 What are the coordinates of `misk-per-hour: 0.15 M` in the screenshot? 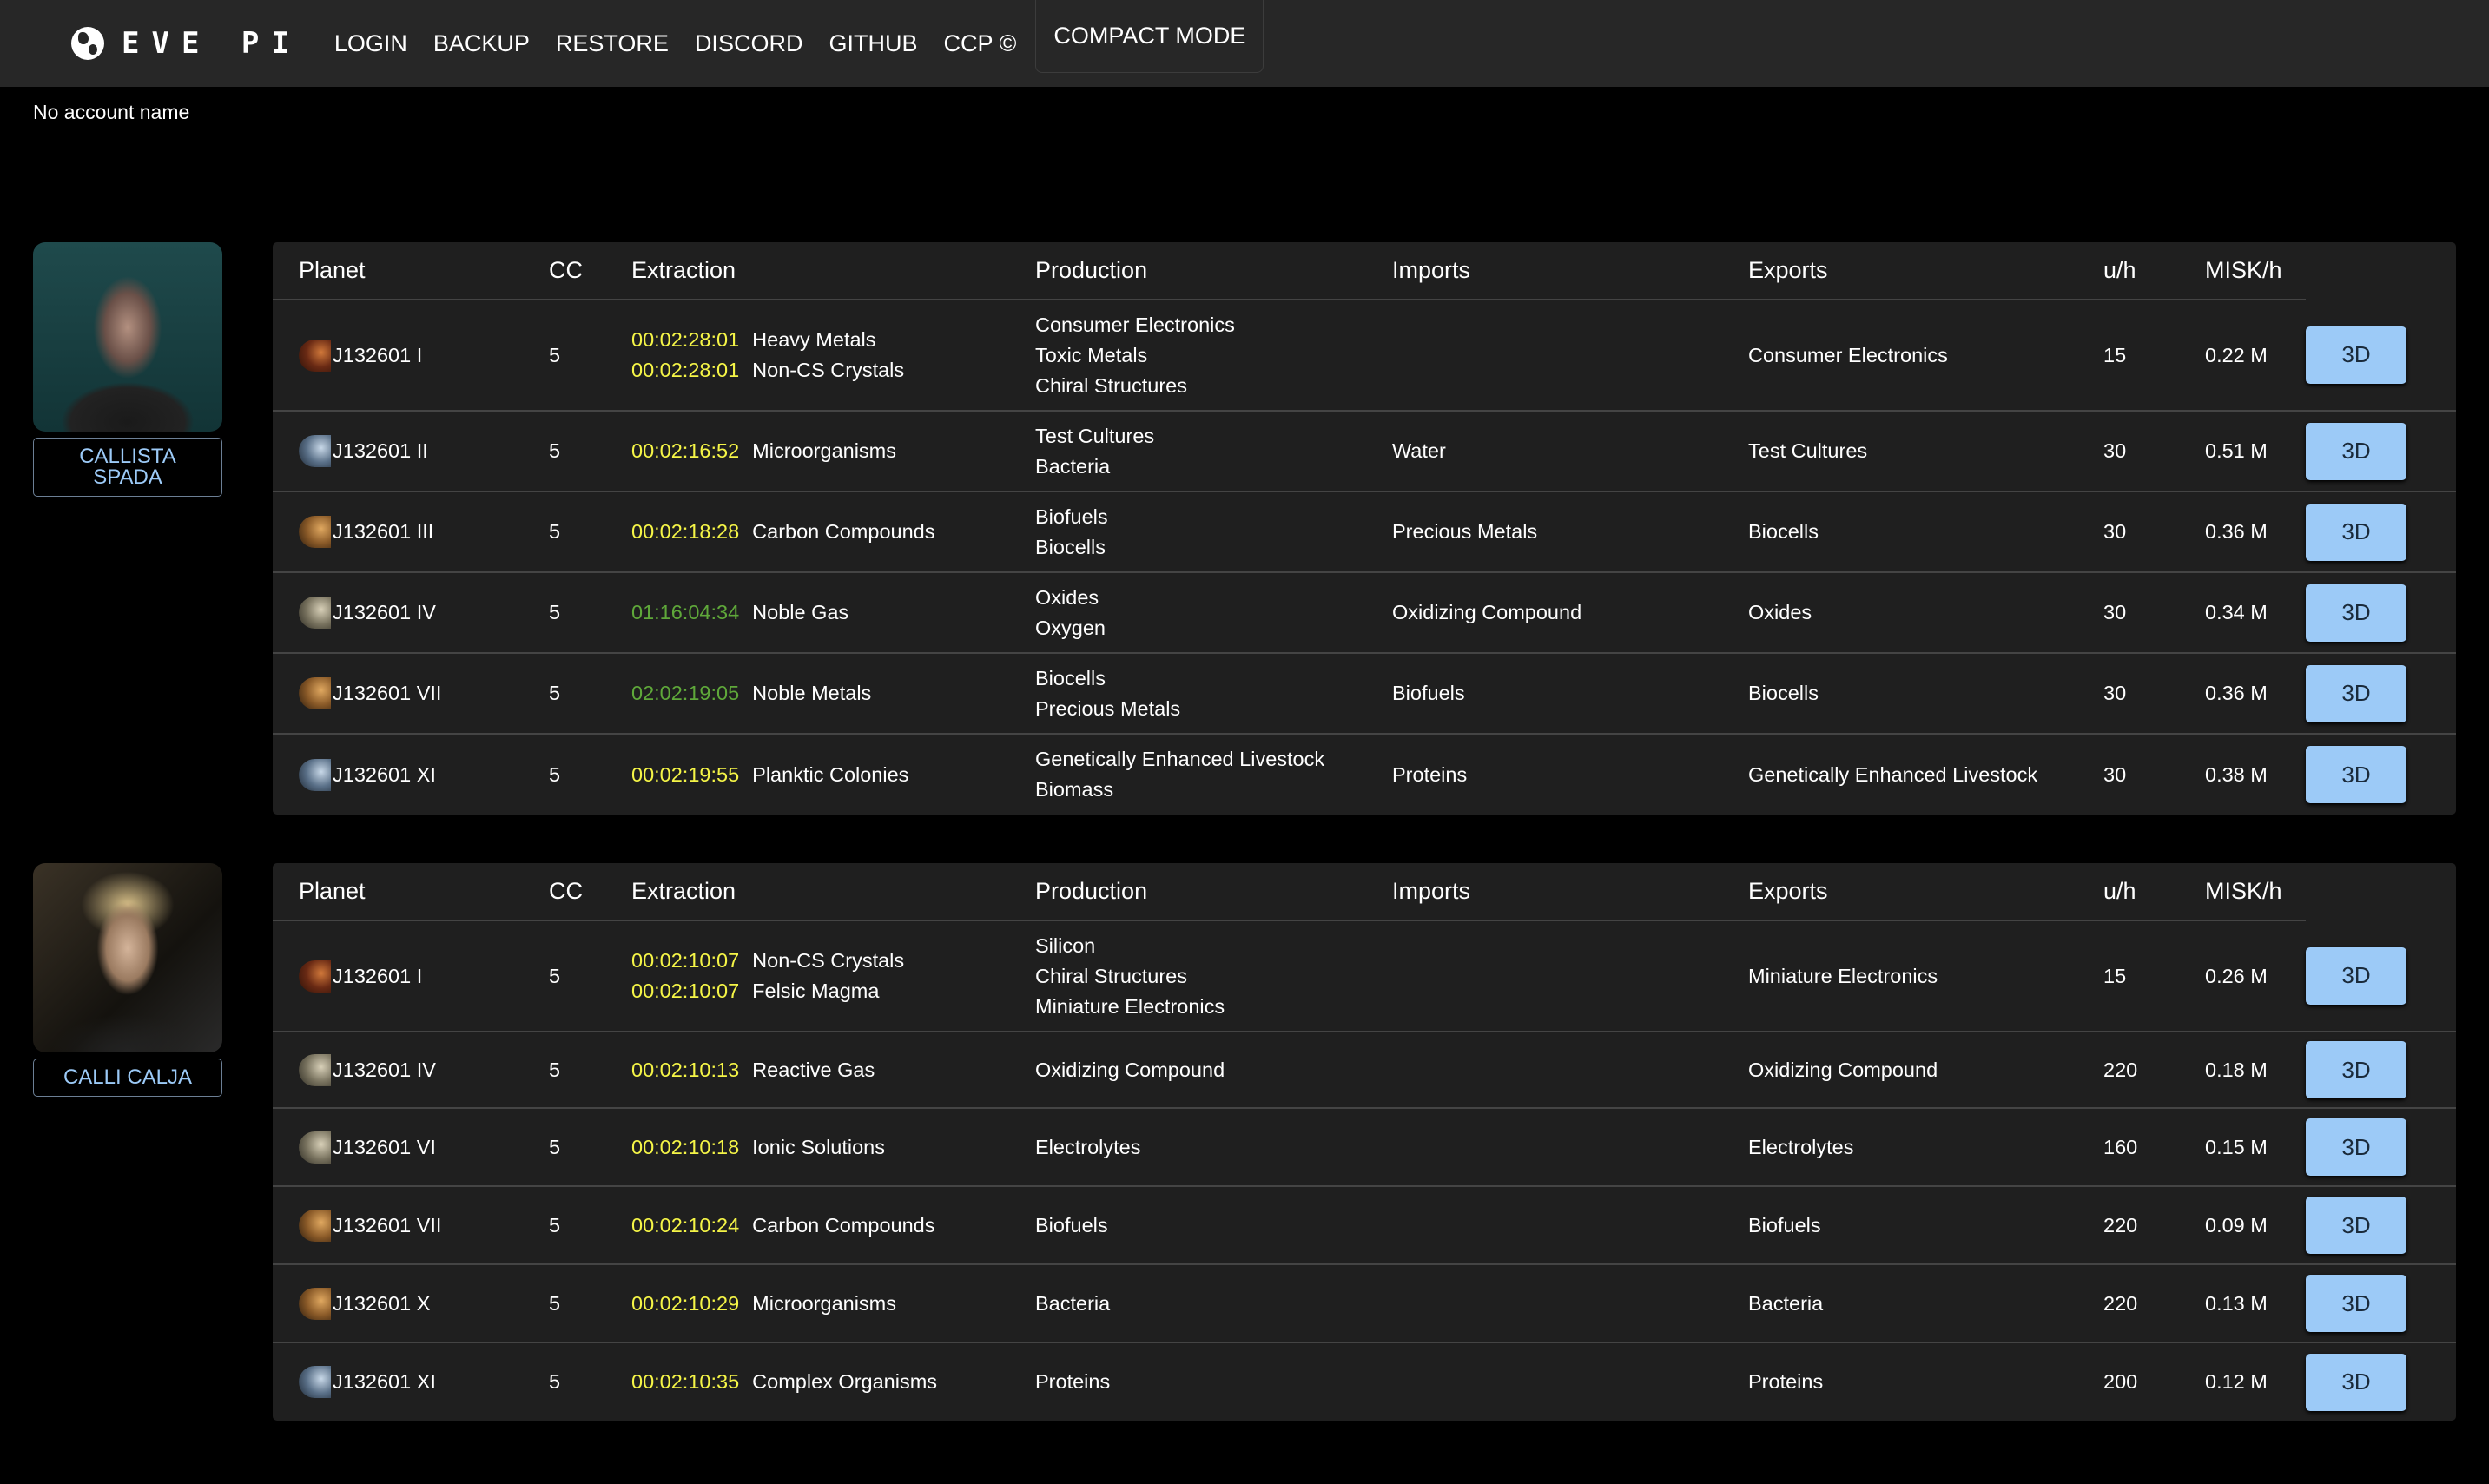 It's located at (2255, 1147).